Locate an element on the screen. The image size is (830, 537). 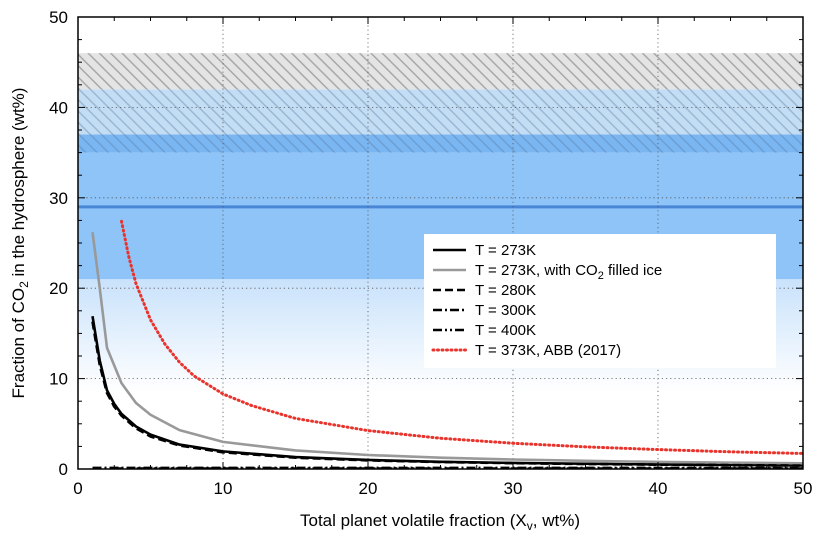
y-tick-labels: 0 10 20 30 40 50 is located at coordinates (58, 243).